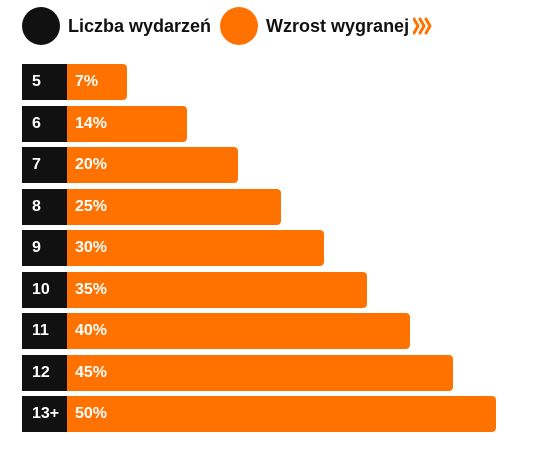 The height and width of the screenshot is (467, 558). What do you see at coordinates (195, 248) in the screenshot?
I see `boost-bar: 30%` at bounding box center [195, 248].